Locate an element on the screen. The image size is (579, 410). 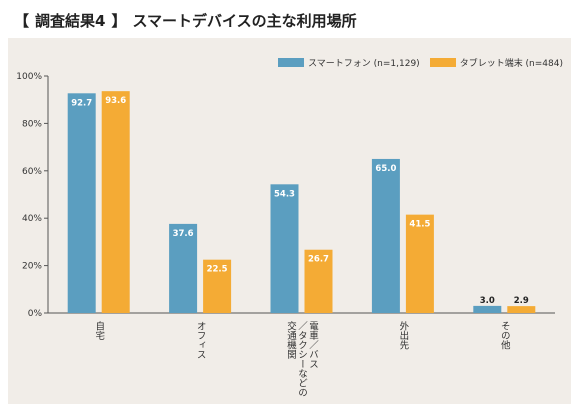
chart-title-bar: 【調査結果4 】スマートデバイスの主な利用場所 is located at coordinates (188, 20).